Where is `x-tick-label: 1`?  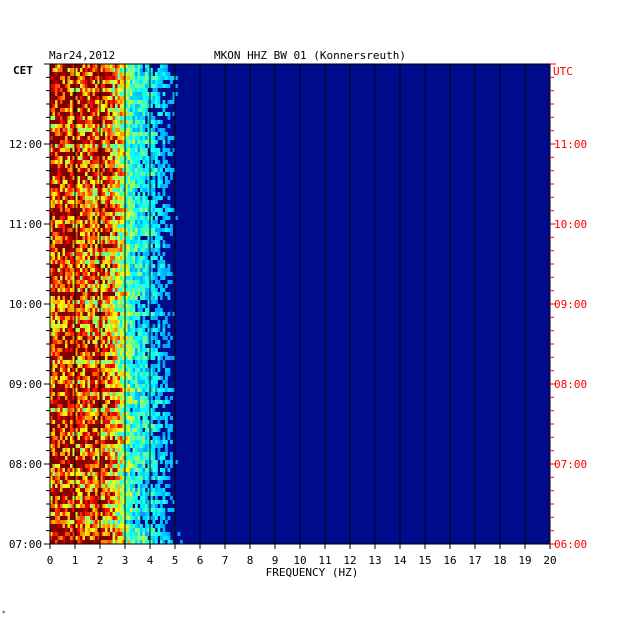
x-tick-label: 1 is located at coordinates (75, 560).